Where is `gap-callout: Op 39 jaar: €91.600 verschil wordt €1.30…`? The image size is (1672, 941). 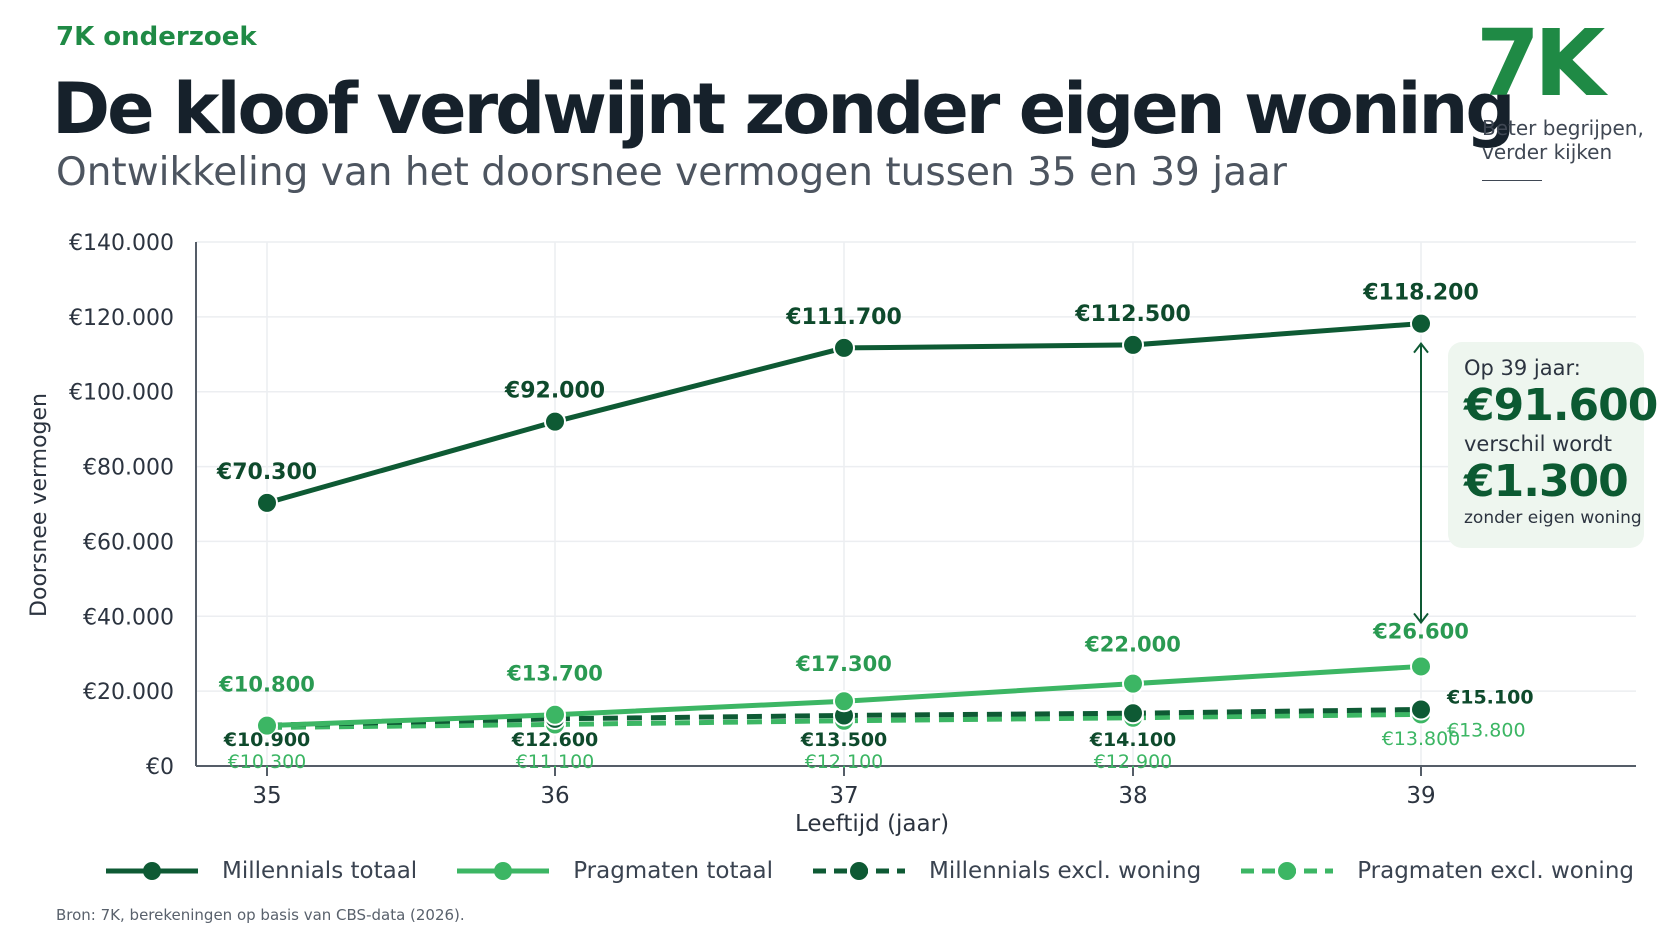 gap-callout: Op 39 jaar: €91.600 verschil wordt €1.30… is located at coordinates (1553, 445).